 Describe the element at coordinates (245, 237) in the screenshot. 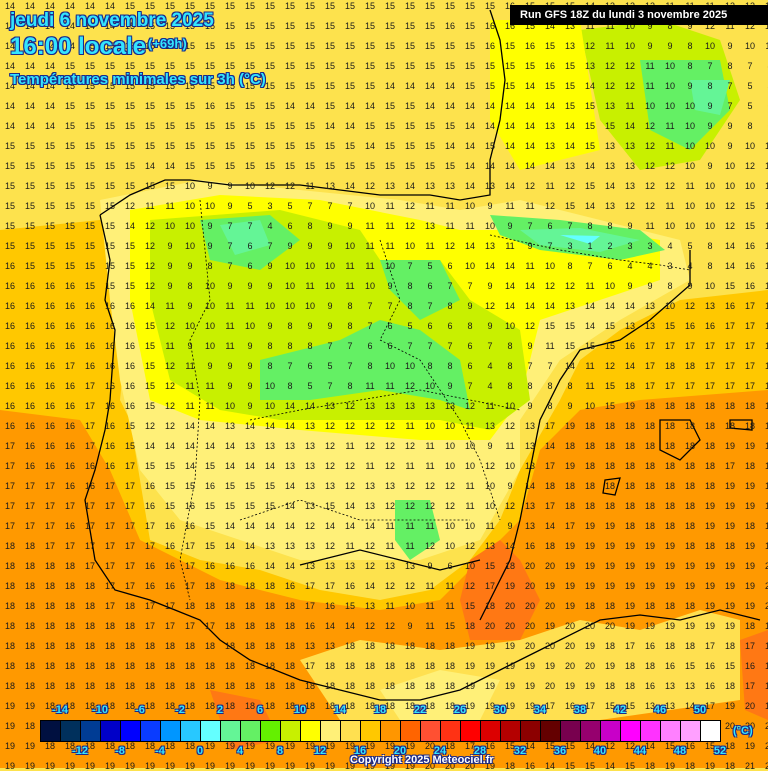

I see `zone-north-cool` at that location.